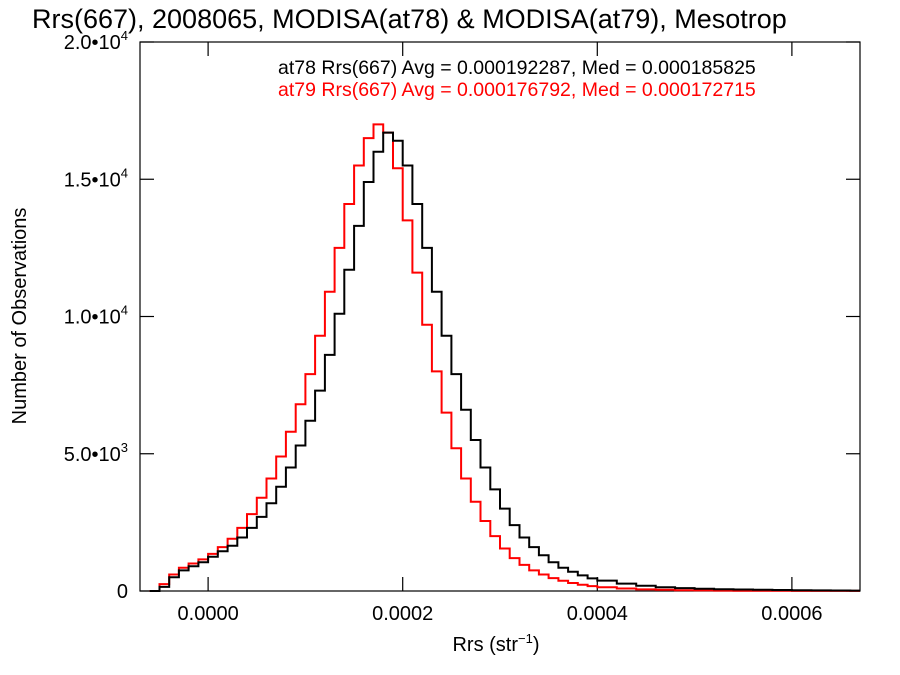  What do you see at coordinates (597, 614) in the screenshot?
I see `x-tick-label: 0.0004` at bounding box center [597, 614].